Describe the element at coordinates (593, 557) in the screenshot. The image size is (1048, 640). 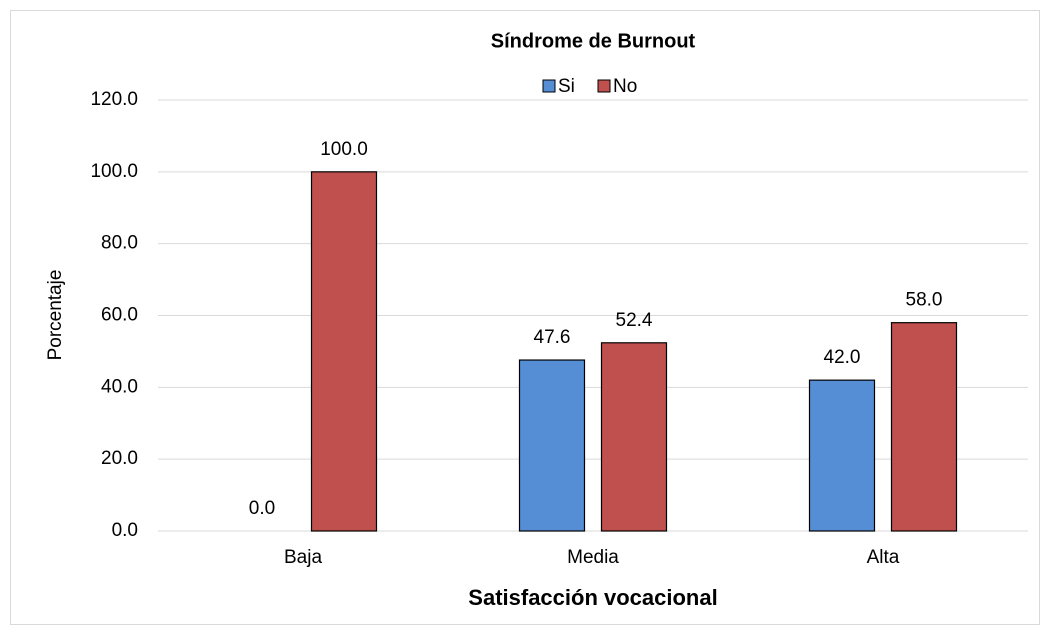
I see `x-tick-label: Media` at that location.